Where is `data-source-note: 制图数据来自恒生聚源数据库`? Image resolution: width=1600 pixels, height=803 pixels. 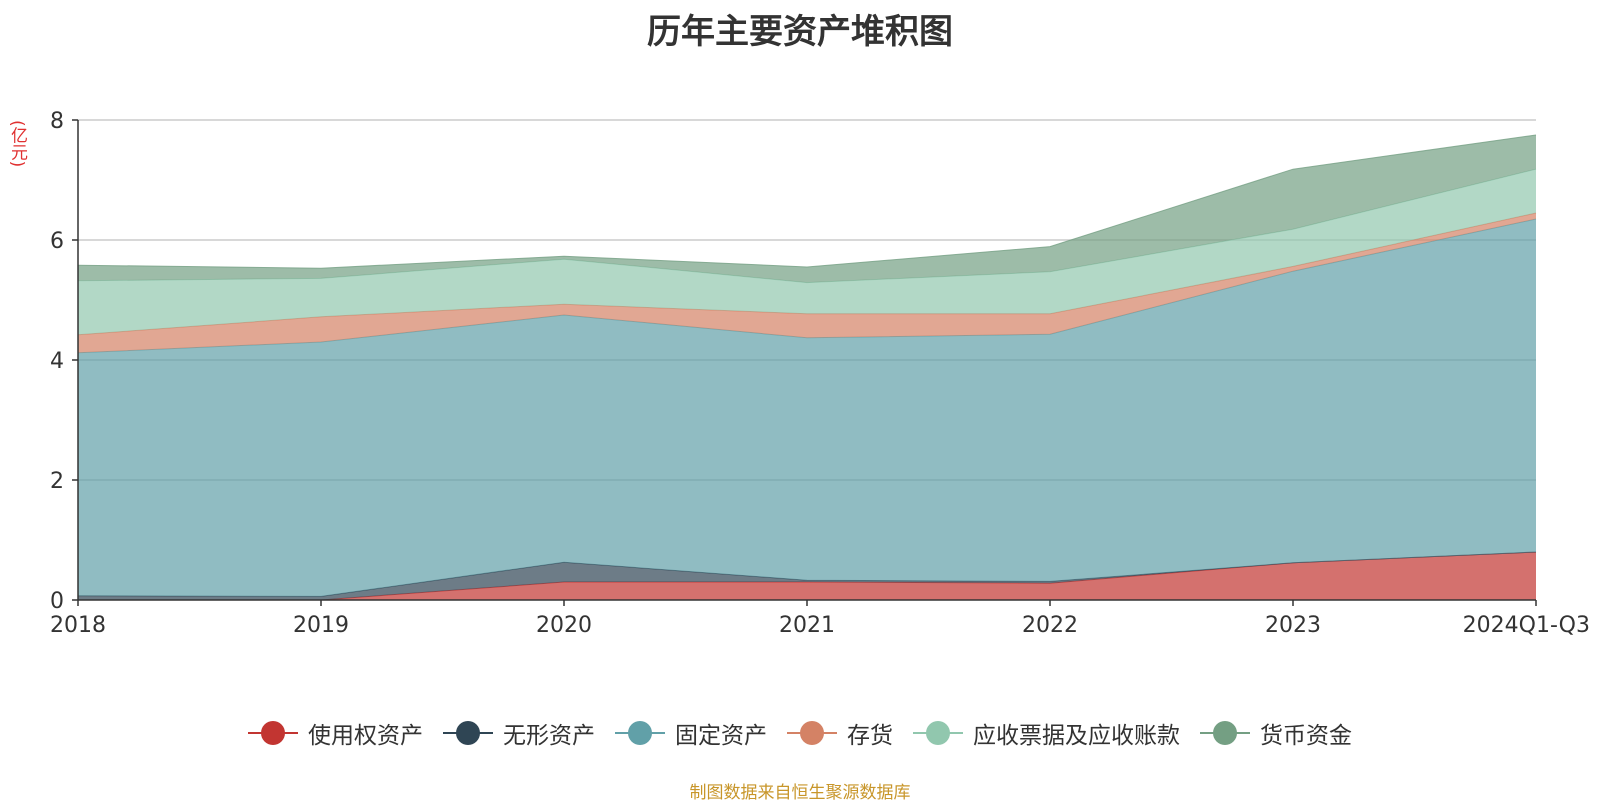
data-source-note: 制图数据来自恒生聚源数据库 is located at coordinates (800, 793).